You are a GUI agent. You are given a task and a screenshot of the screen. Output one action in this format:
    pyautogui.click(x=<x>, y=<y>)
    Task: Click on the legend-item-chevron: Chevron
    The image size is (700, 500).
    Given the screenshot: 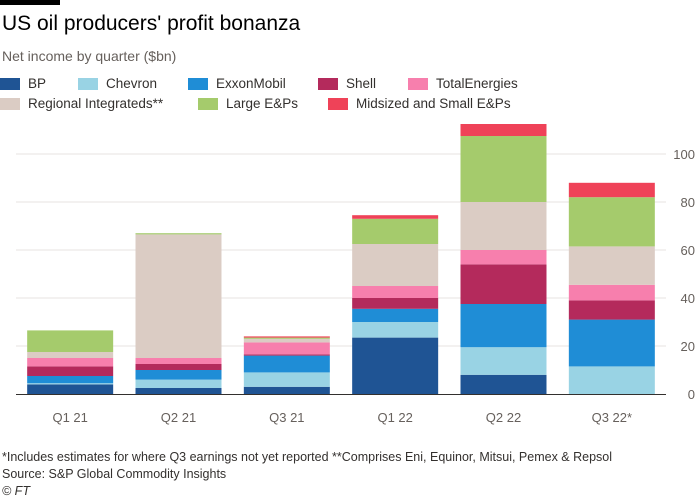 What is the action you would take?
    pyautogui.click(x=117, y=83)
    